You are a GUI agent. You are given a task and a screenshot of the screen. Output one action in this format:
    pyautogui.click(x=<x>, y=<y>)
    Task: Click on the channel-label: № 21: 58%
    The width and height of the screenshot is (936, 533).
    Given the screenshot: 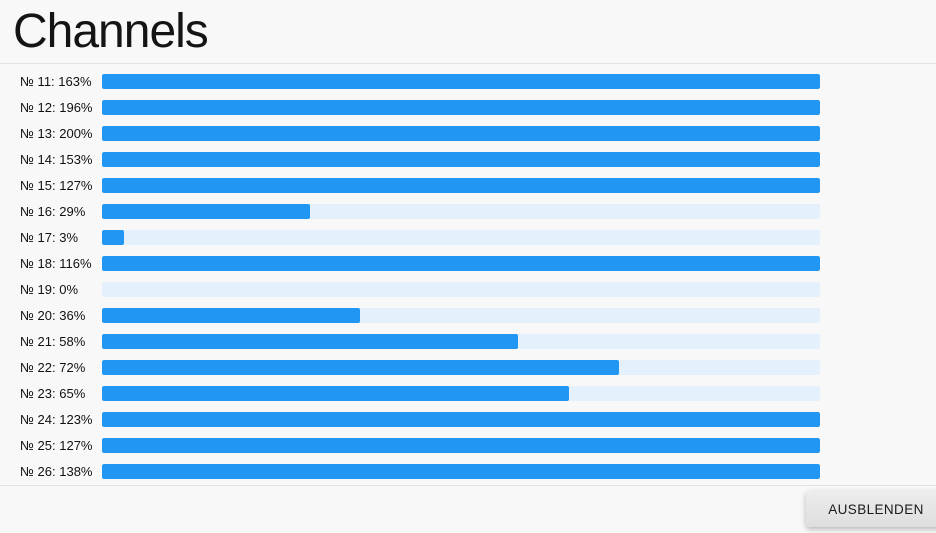 What is the action you would take?
    pyautogui.click(x=53, y=341)
    